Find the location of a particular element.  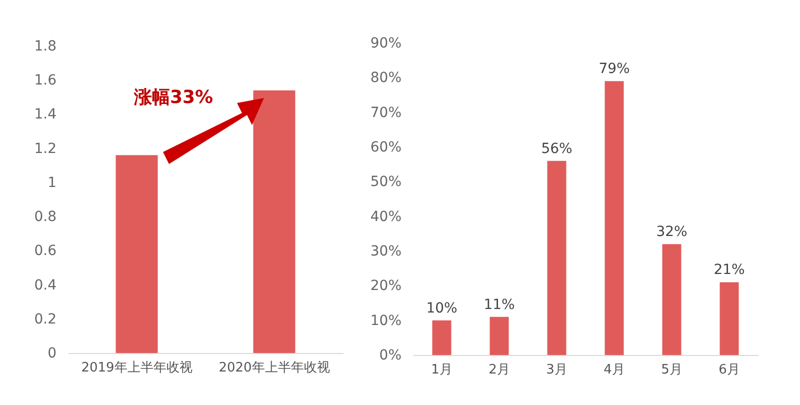

y-tick-label: 90% is located at coordinates (386, 44).